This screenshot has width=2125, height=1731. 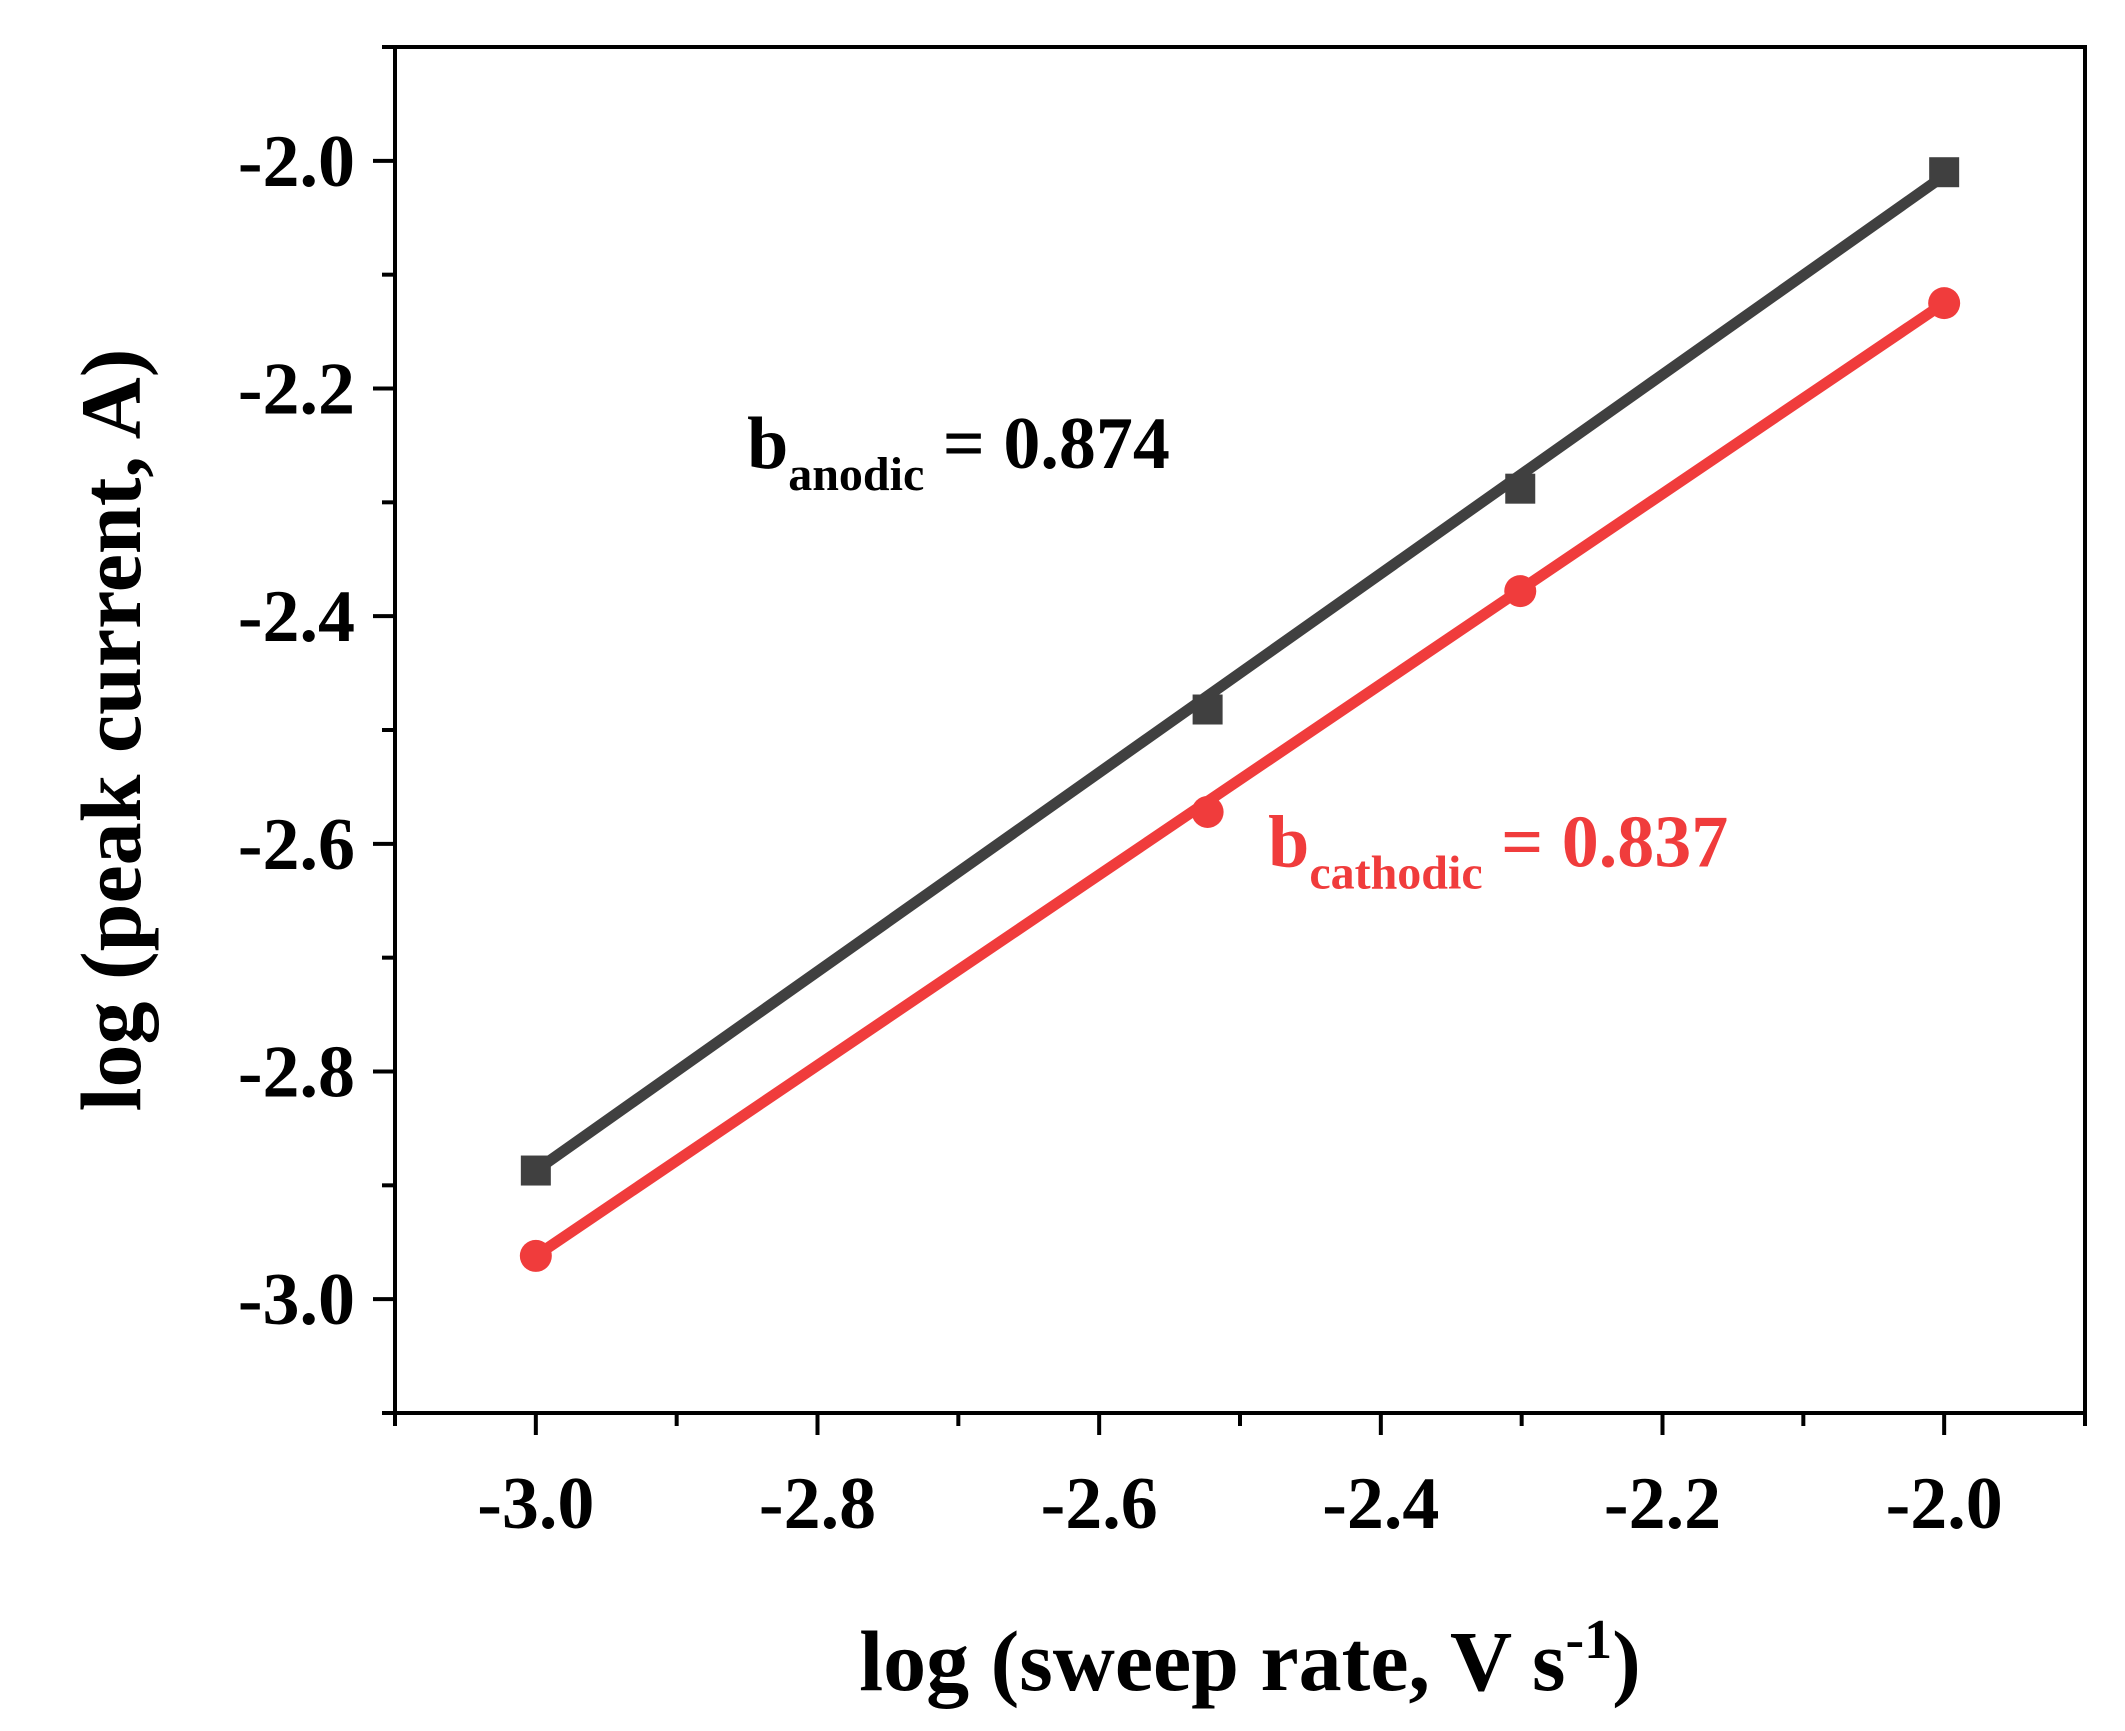 What do you see at coordinates (1588, 1640) in the screenshot?
I see `x-axis-title-sup: -1` at bounding box center [1588, 1640].